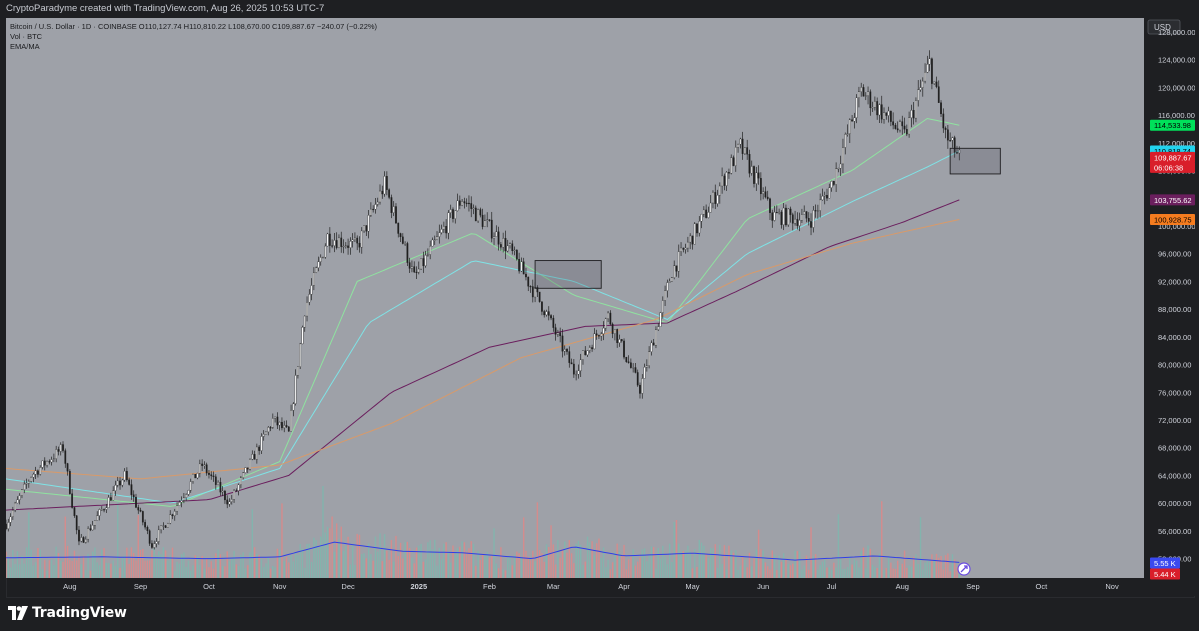 This screenshot has width=1199, height=631. What do you see at coordinates (964, 569) in the screenshot?
I see `rocket-icon` at bounding box center [964, 569].